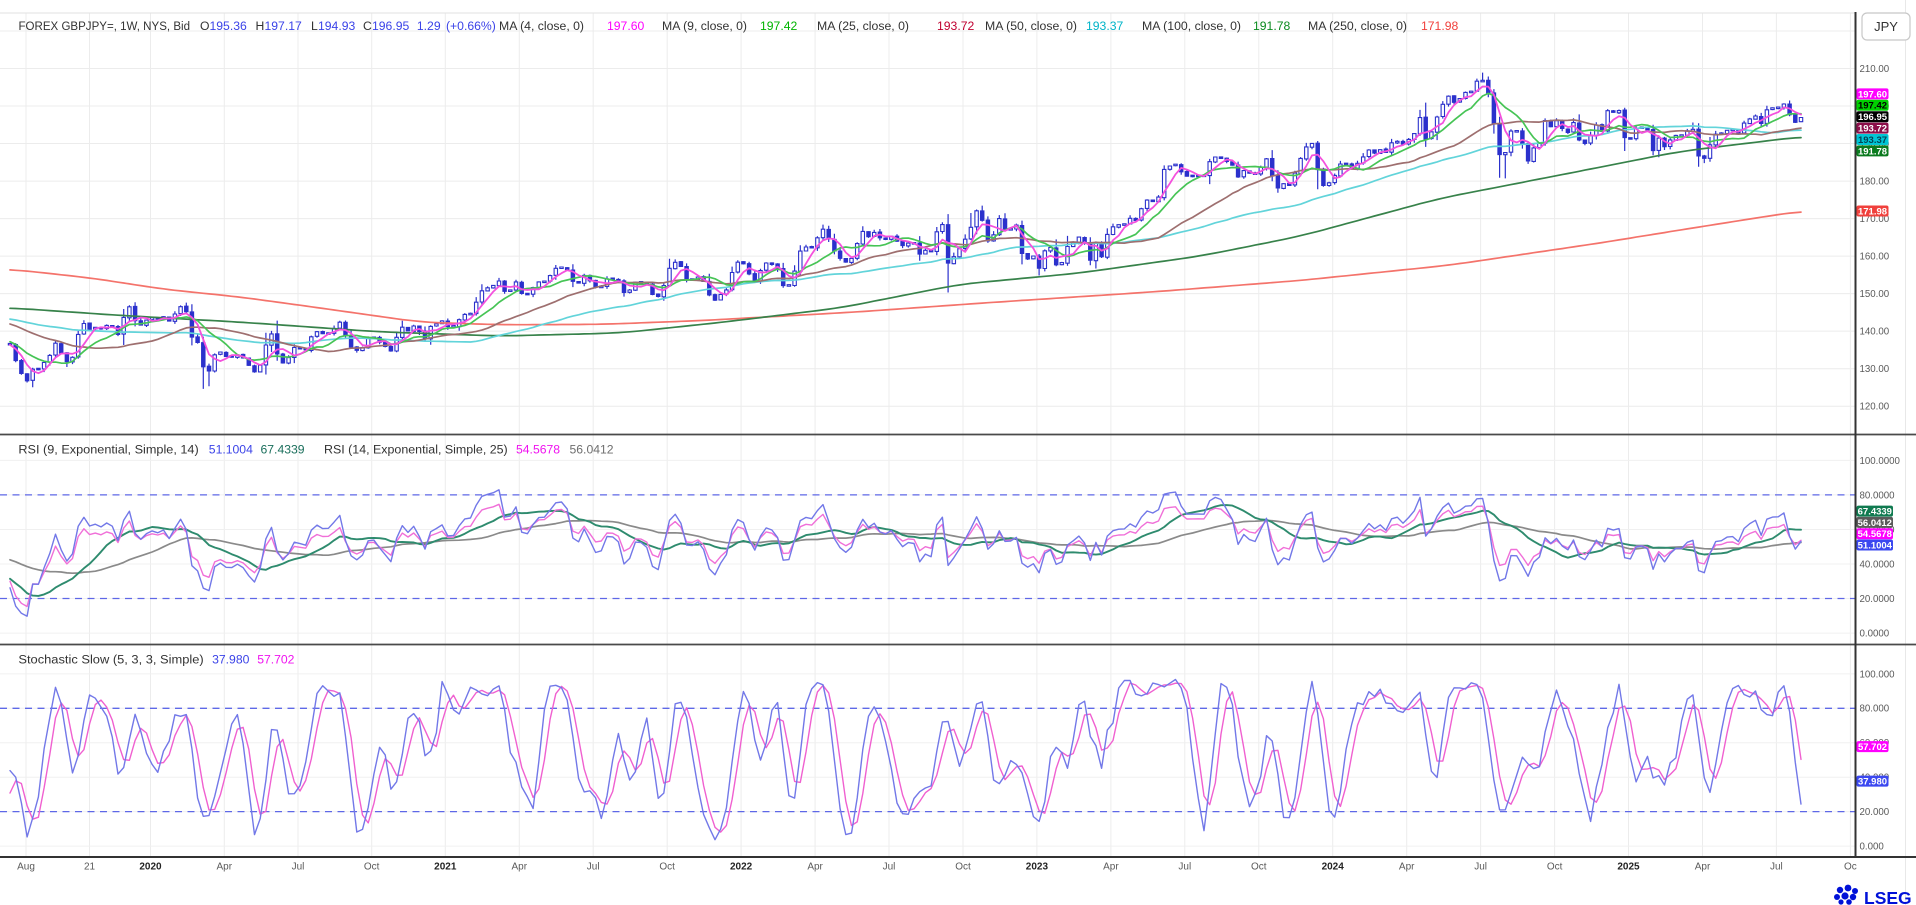  Describe the element at coordinates (314, 26) in the screenshot. I see `svg-text: L` at that location.